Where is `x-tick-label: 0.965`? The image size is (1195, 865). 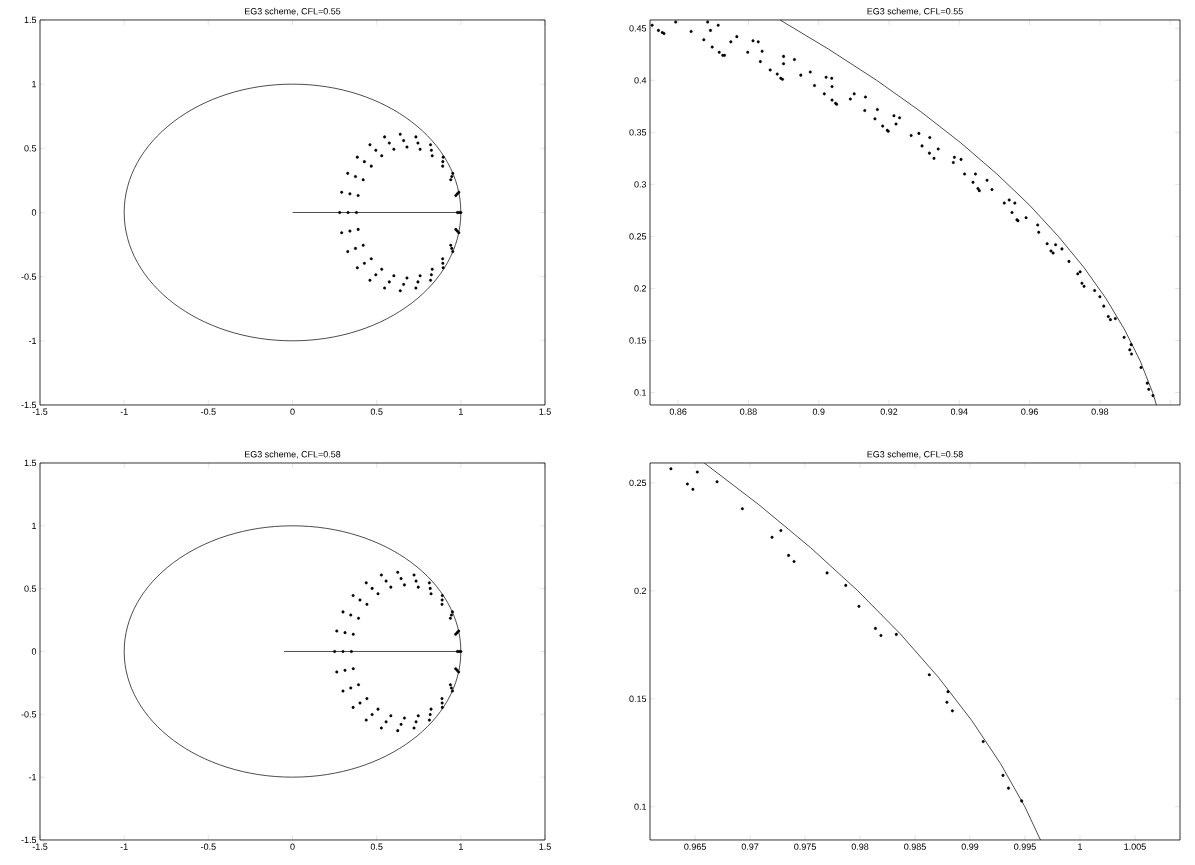 x-tick-label: 0.965 is located at coordinates (695, 846).